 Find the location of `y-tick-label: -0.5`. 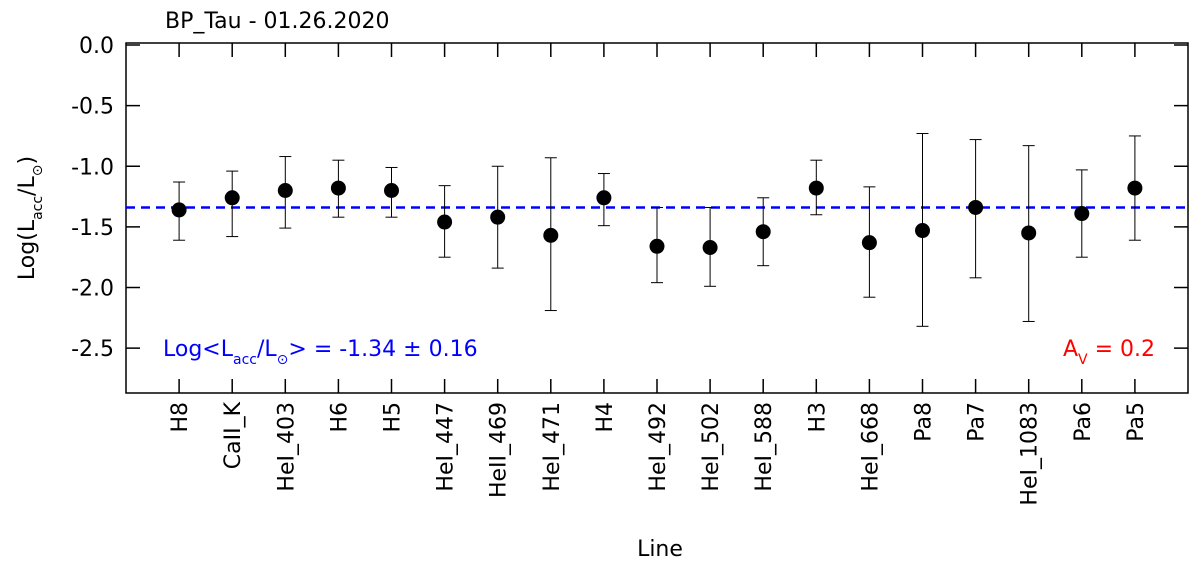

y-tick-label: -0.5 is located at coordinates (92, 107).